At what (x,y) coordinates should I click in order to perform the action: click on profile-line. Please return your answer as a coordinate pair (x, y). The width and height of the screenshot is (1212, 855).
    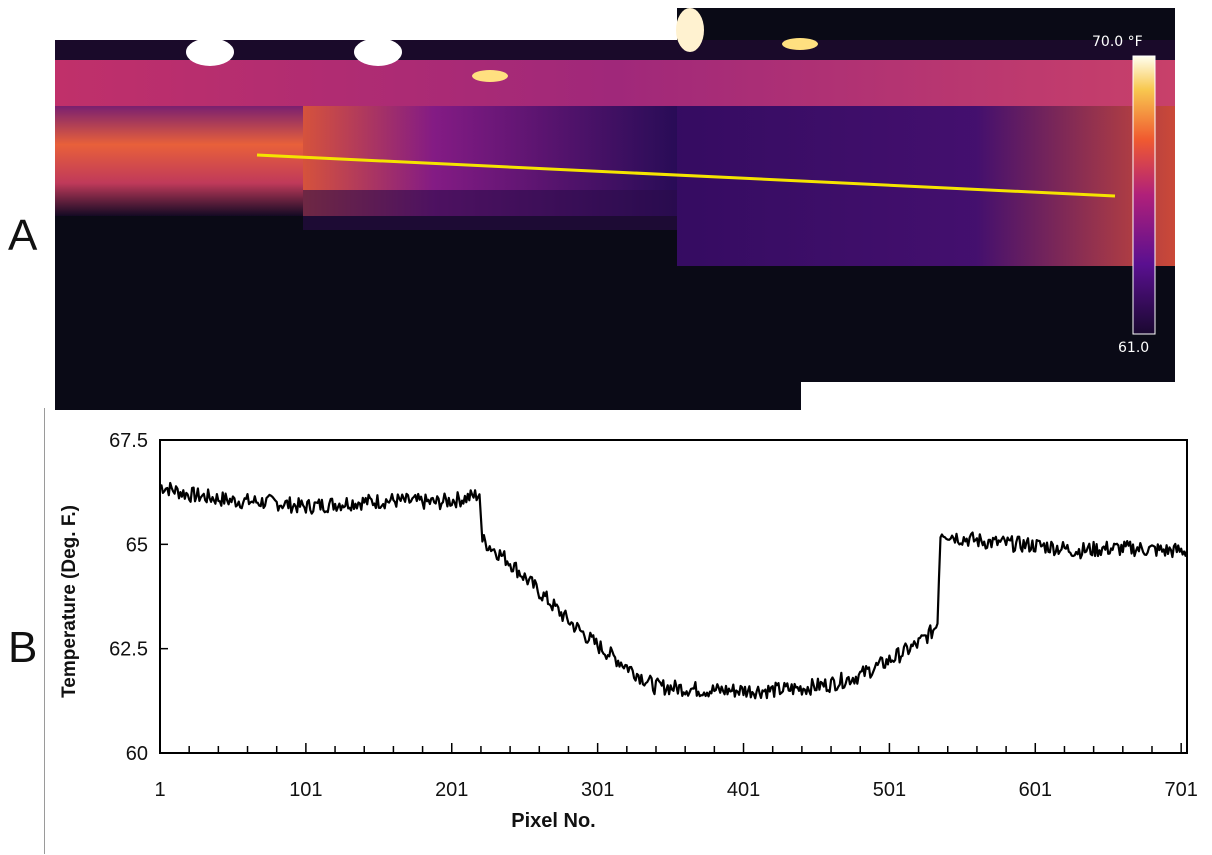
    Looking at the image, I should click on (686, 175).